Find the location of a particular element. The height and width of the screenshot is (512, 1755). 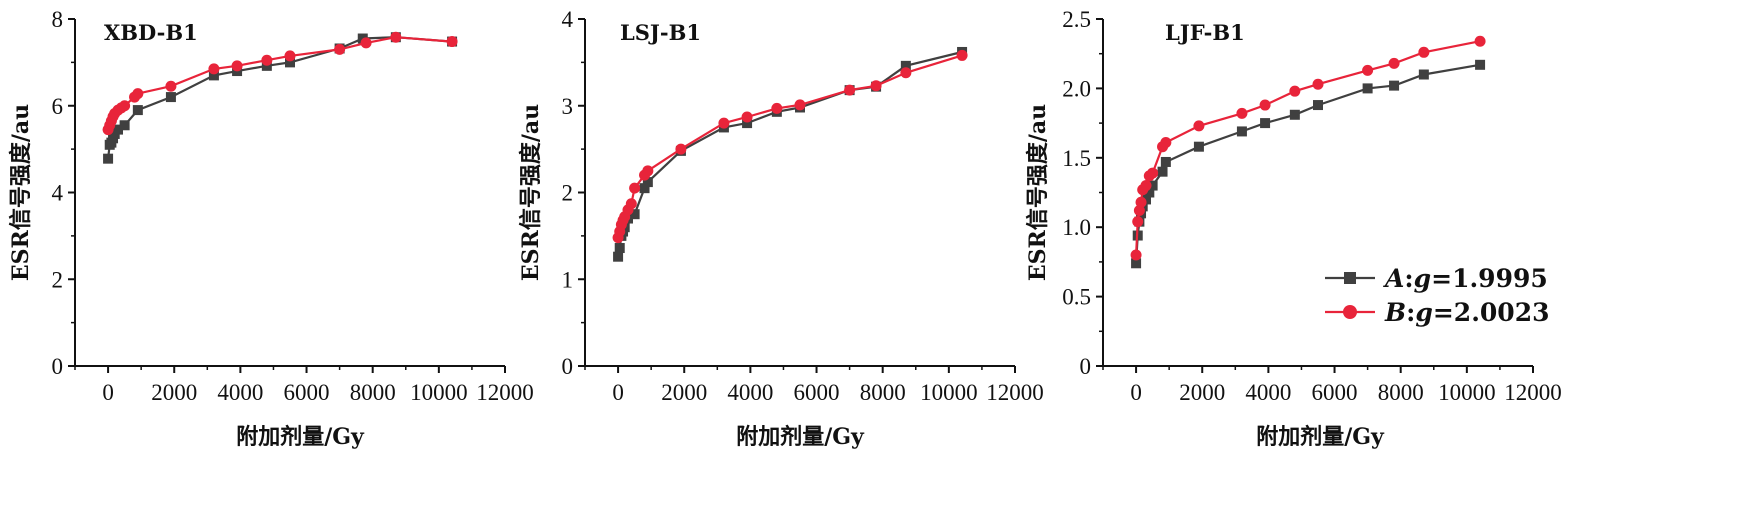

legend-item-a: A:g=1.9995 is located at coordinates (1436, 278).